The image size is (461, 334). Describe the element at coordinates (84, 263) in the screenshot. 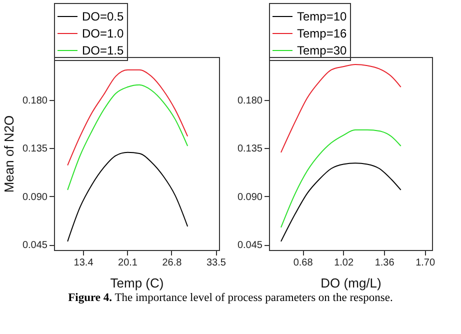

I see `x-tick-label: 13.4` at that location.